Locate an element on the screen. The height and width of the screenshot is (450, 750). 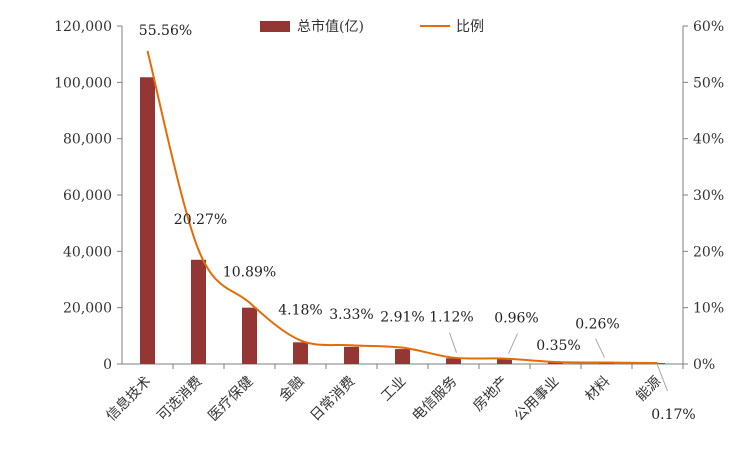
right-tick-label: 40% is located at coordinates (708, 140).